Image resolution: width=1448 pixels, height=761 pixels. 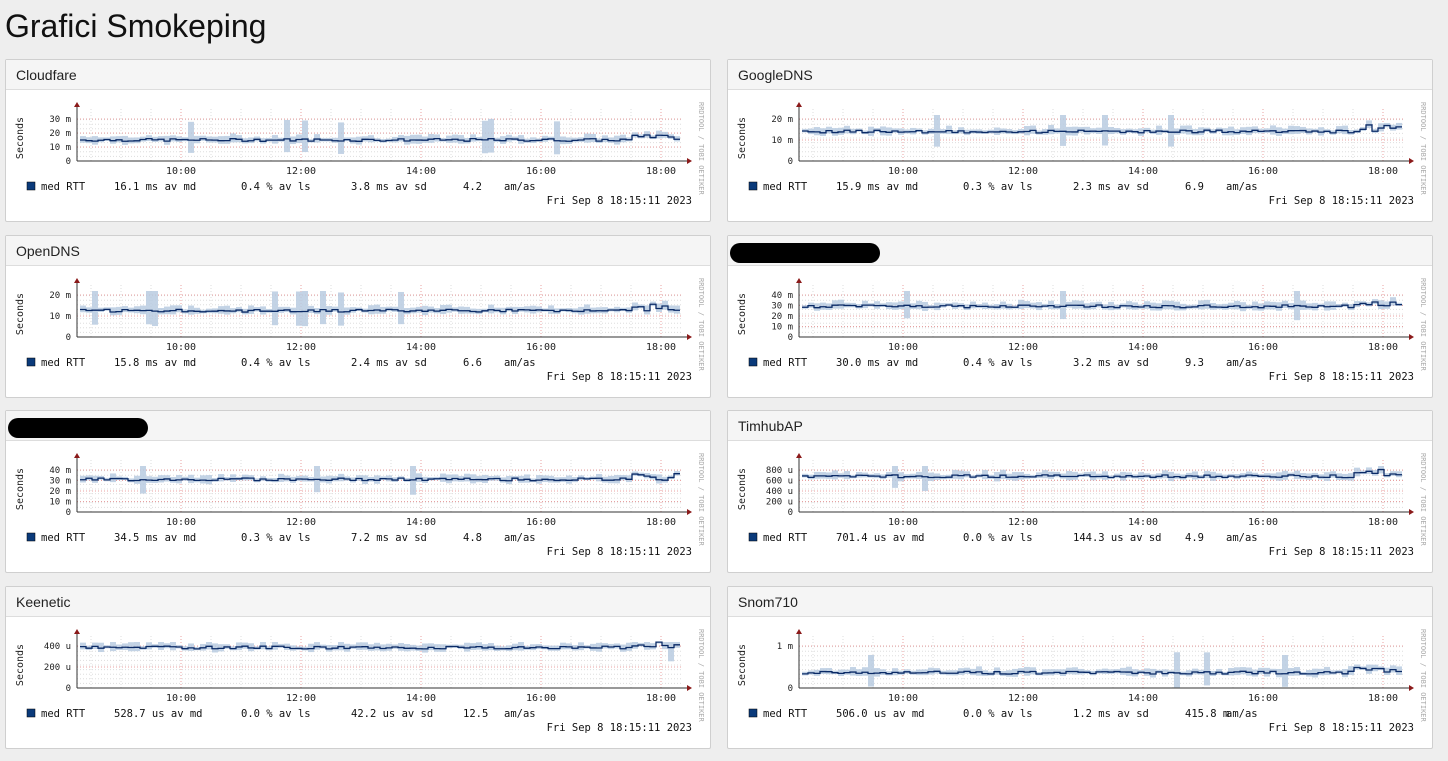 What do you see at coordinates (1194, 363) in the screenshot?
I see `legend-amas-value: 9.3` at bounding box center [1194, 363].